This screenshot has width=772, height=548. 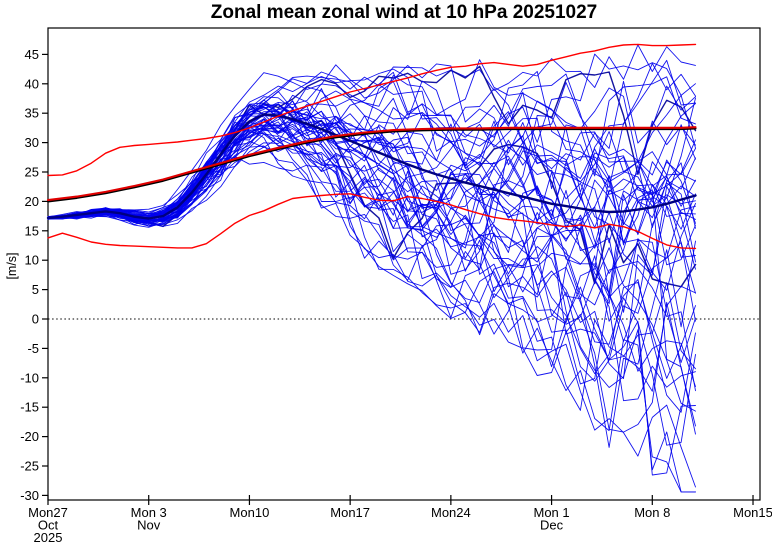 I want to click on x-tick-label: Mon 1, so click(x=552, y=512).